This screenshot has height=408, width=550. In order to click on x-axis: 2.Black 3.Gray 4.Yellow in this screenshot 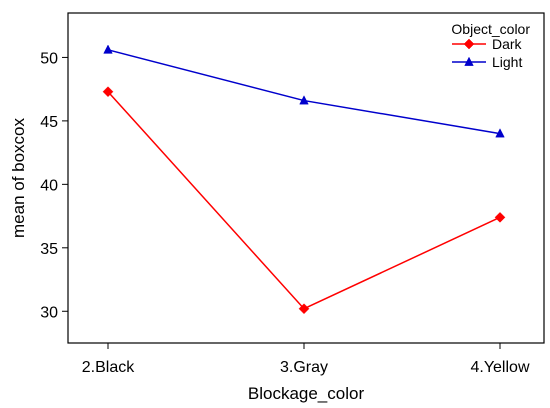, I will do `click(306, 359)`.